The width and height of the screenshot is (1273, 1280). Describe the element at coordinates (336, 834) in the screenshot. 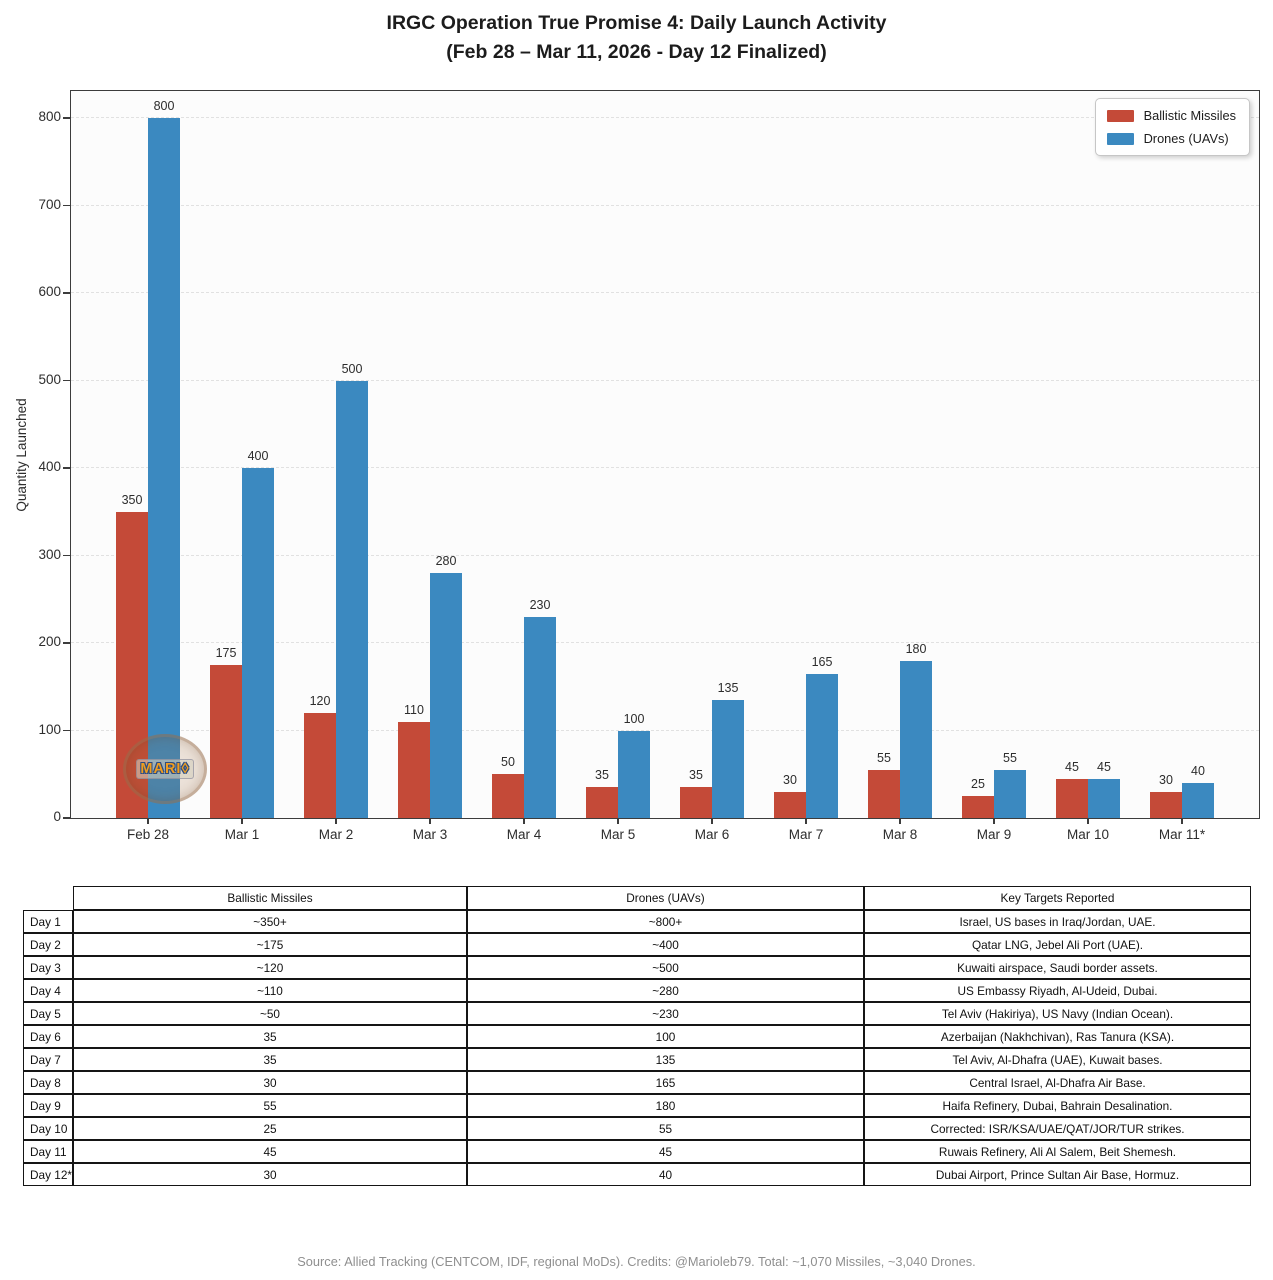

I see `x-tick-label-2: Mar 2` at that location.